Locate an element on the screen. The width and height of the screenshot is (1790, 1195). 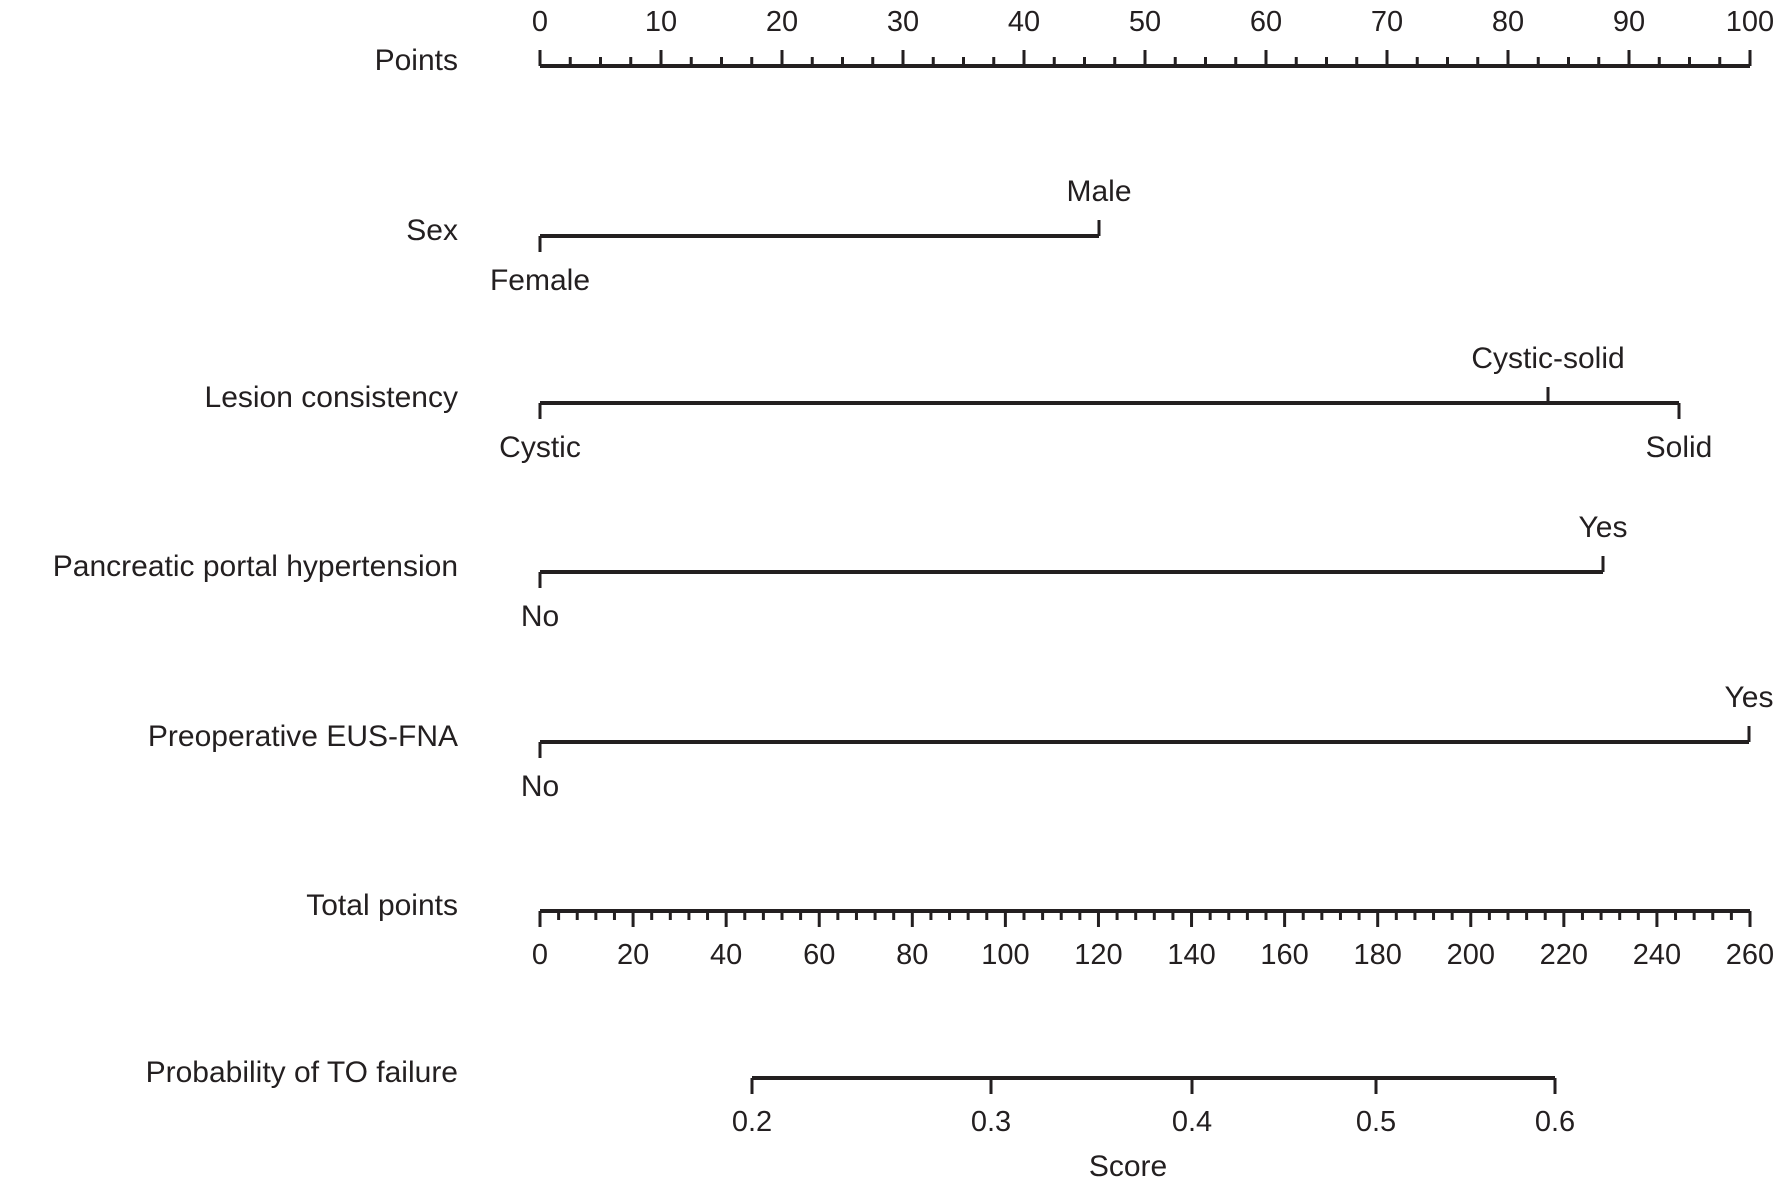
svg-text: 120 is located at coordinates (1098, 955).